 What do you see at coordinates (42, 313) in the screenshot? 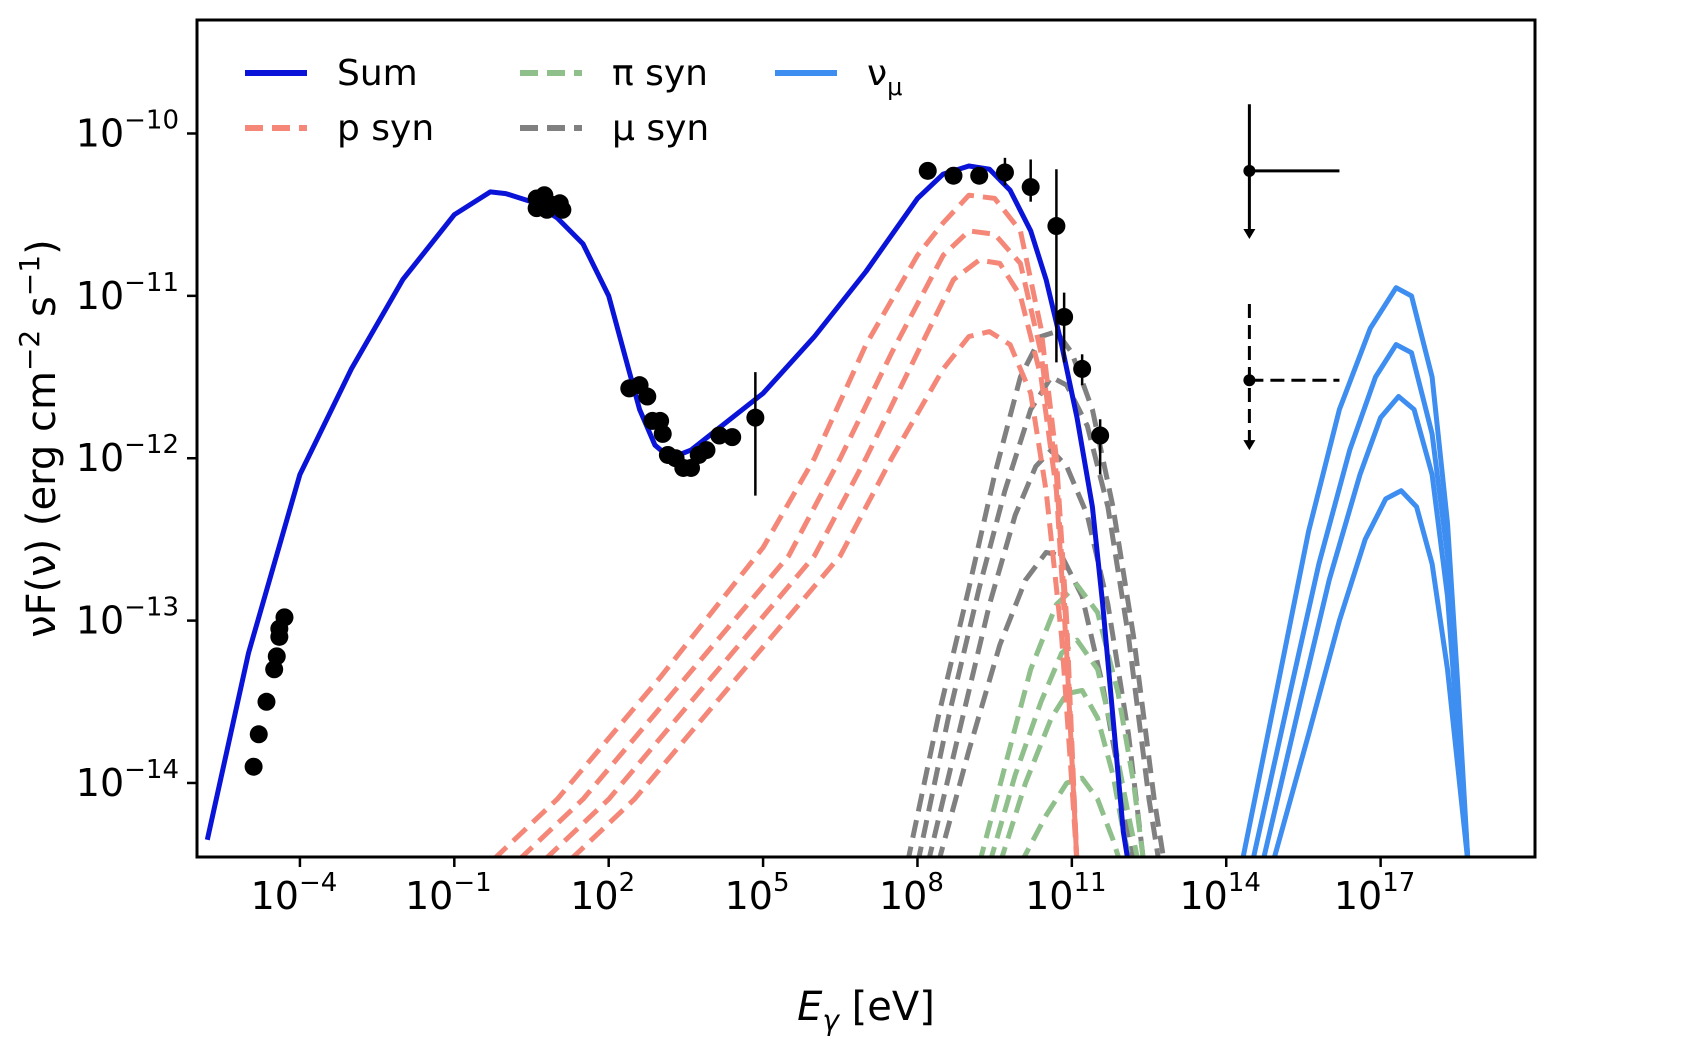
I see `y-axis-label-part2: s` at bounding box center [42, 313].